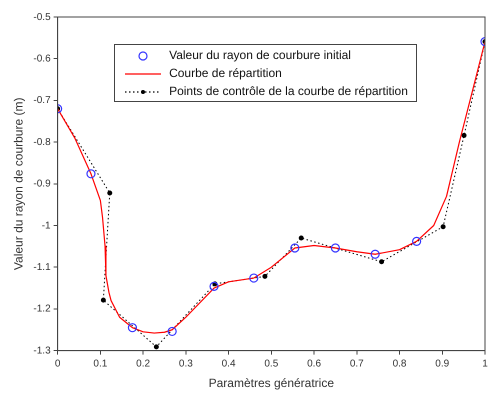 The image size is (501, 403). What do you see at coordinates (143, 364) in the screenshot?
I see `x-tick-label: 0.2` at bounding box center [143, 364].